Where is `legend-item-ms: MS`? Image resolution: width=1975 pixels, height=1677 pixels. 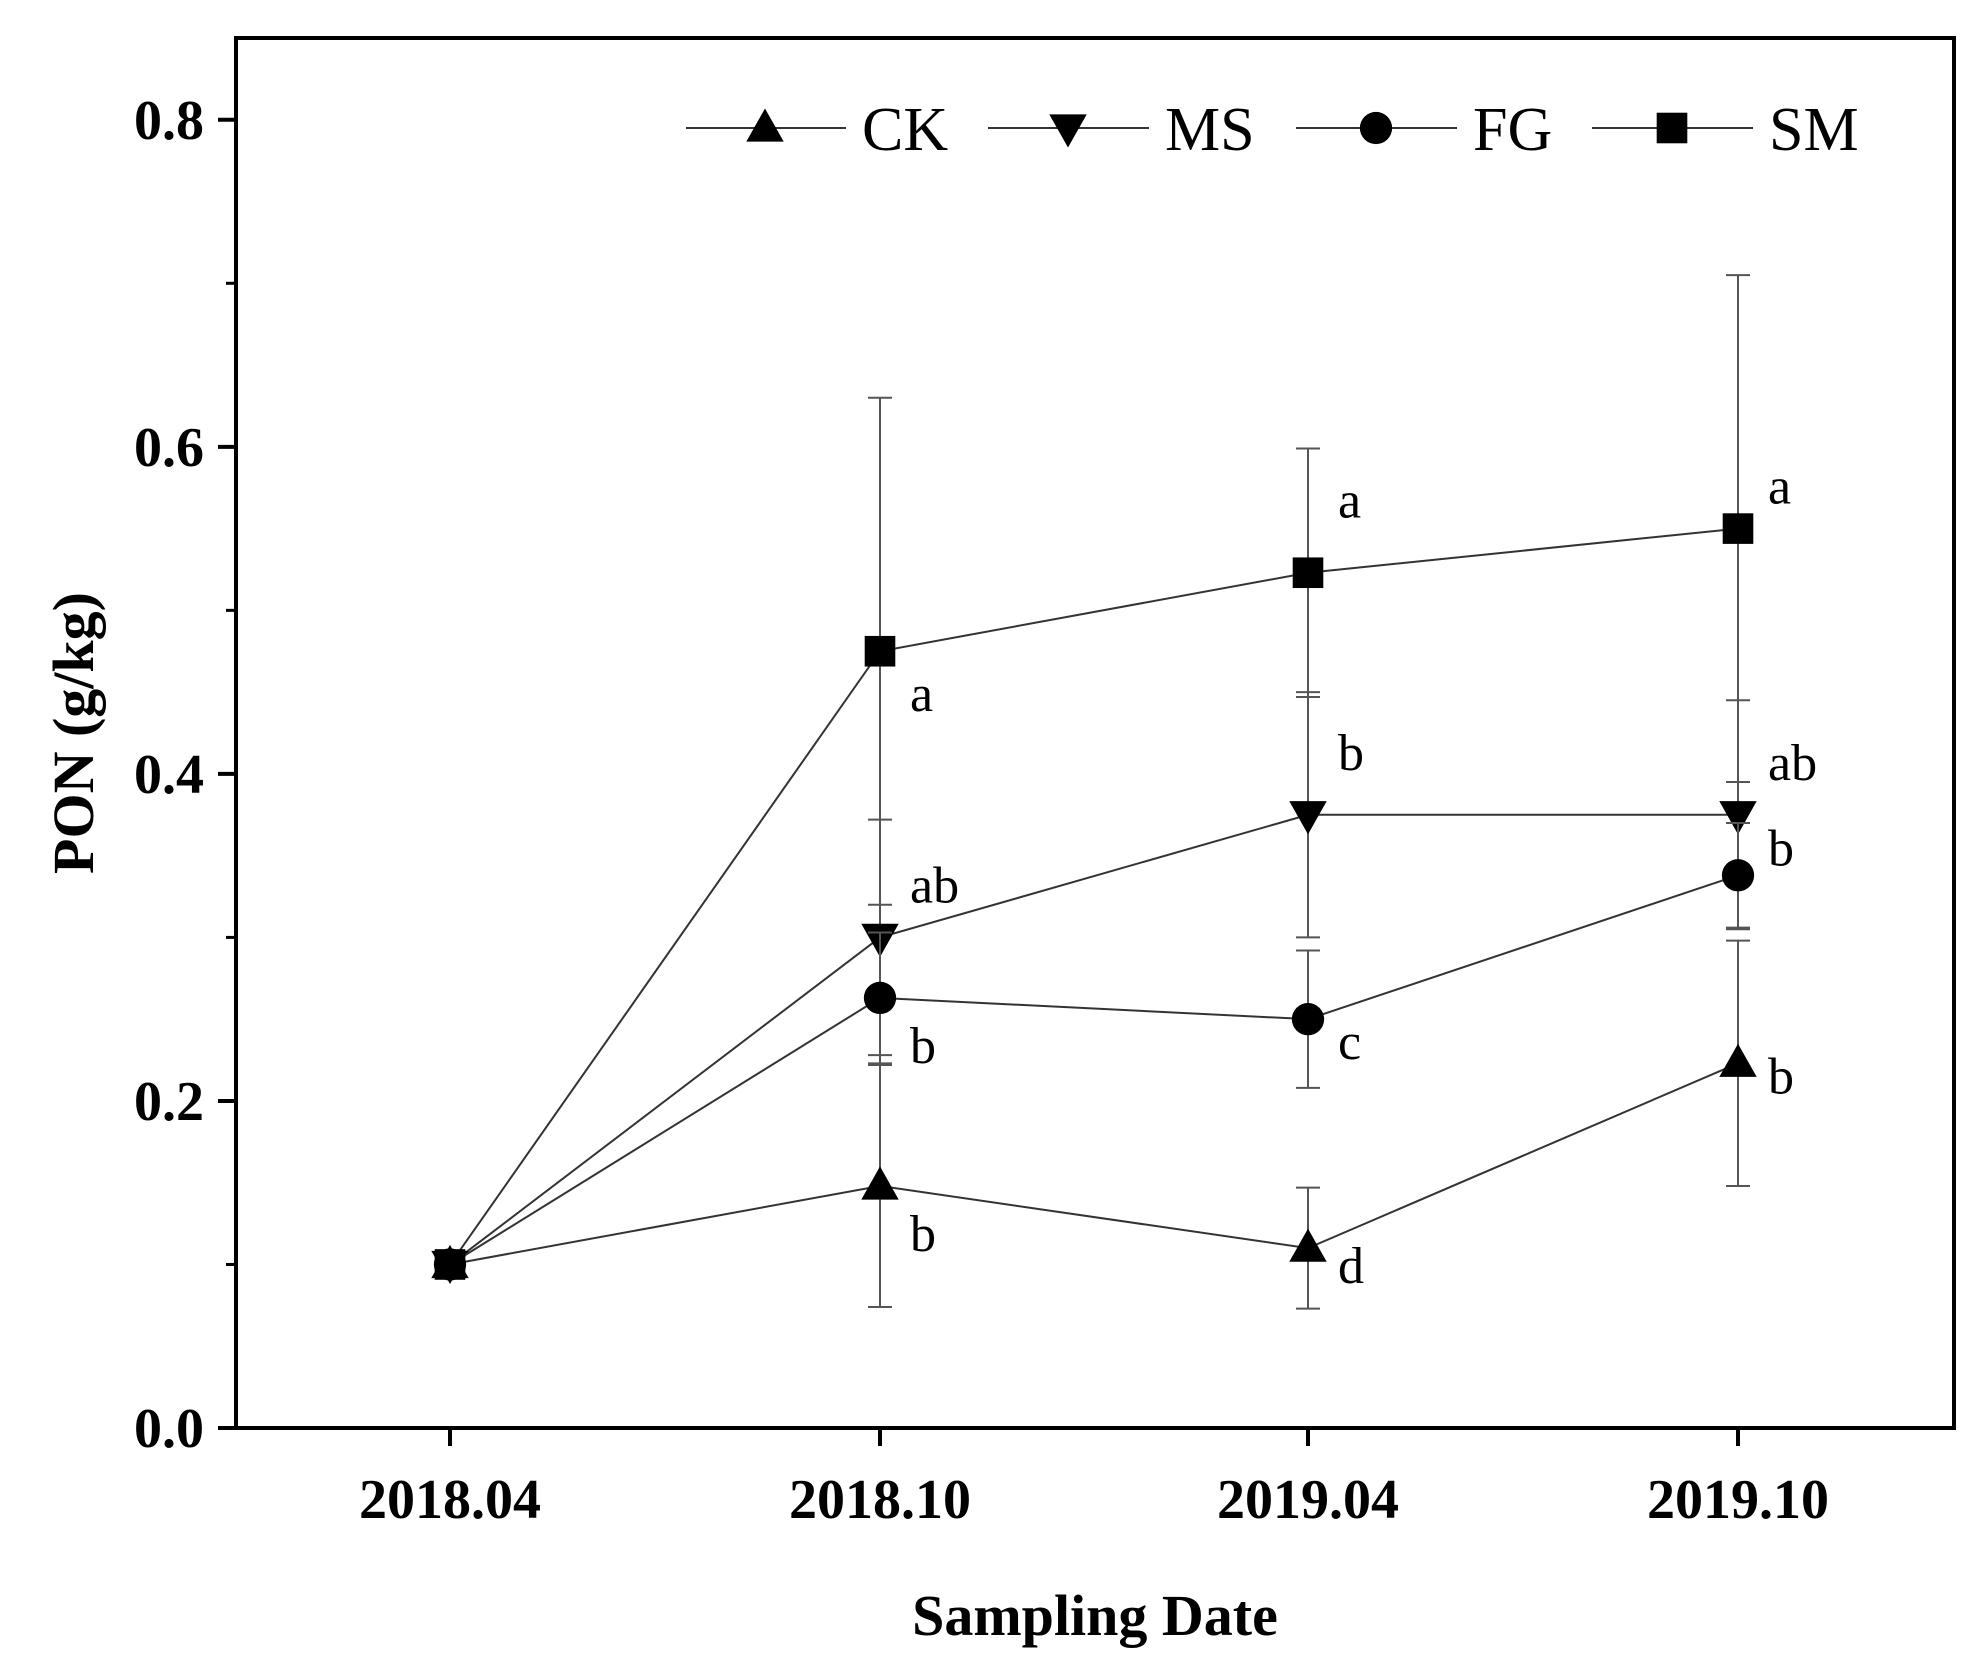
legend-item-ms: MS is located at coordinates (1121, 130).